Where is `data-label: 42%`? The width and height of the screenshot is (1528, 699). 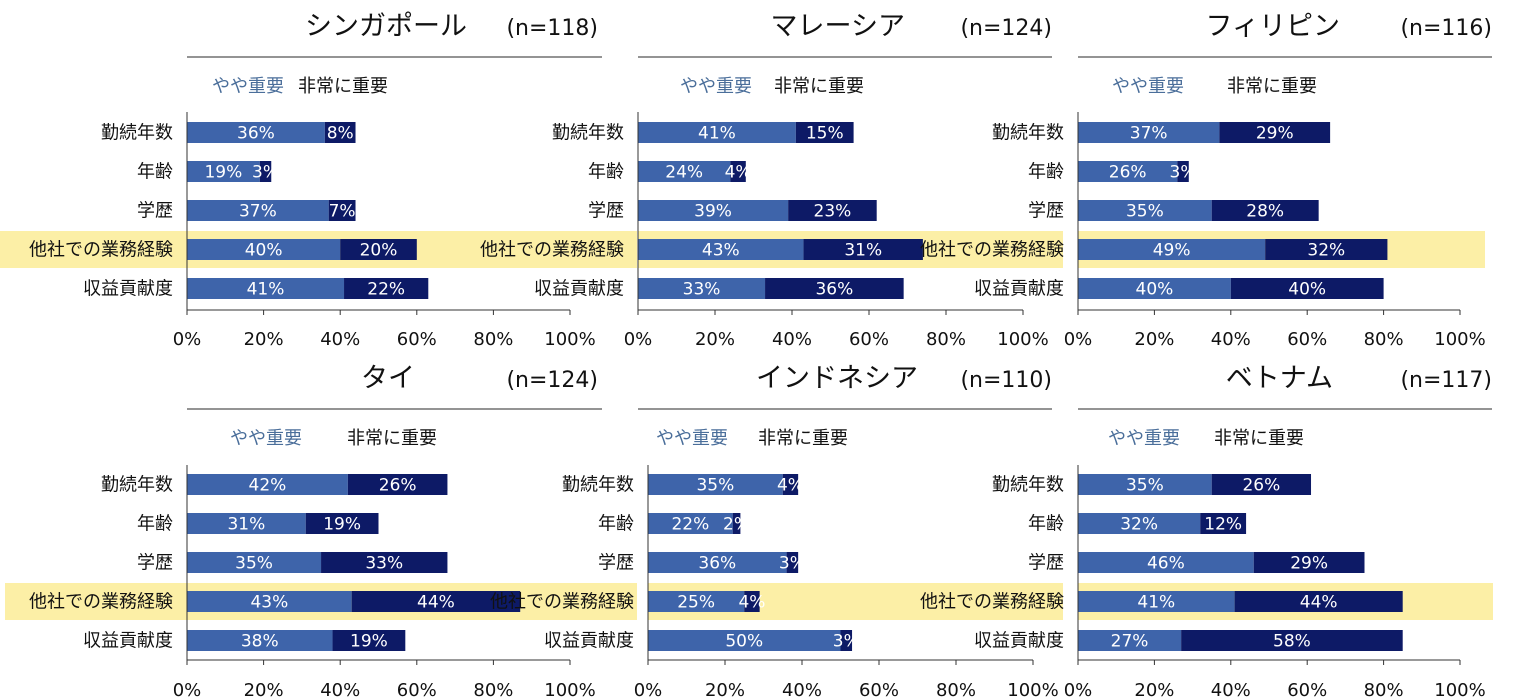 data-label: 42% is located at coordinates (268, 486).